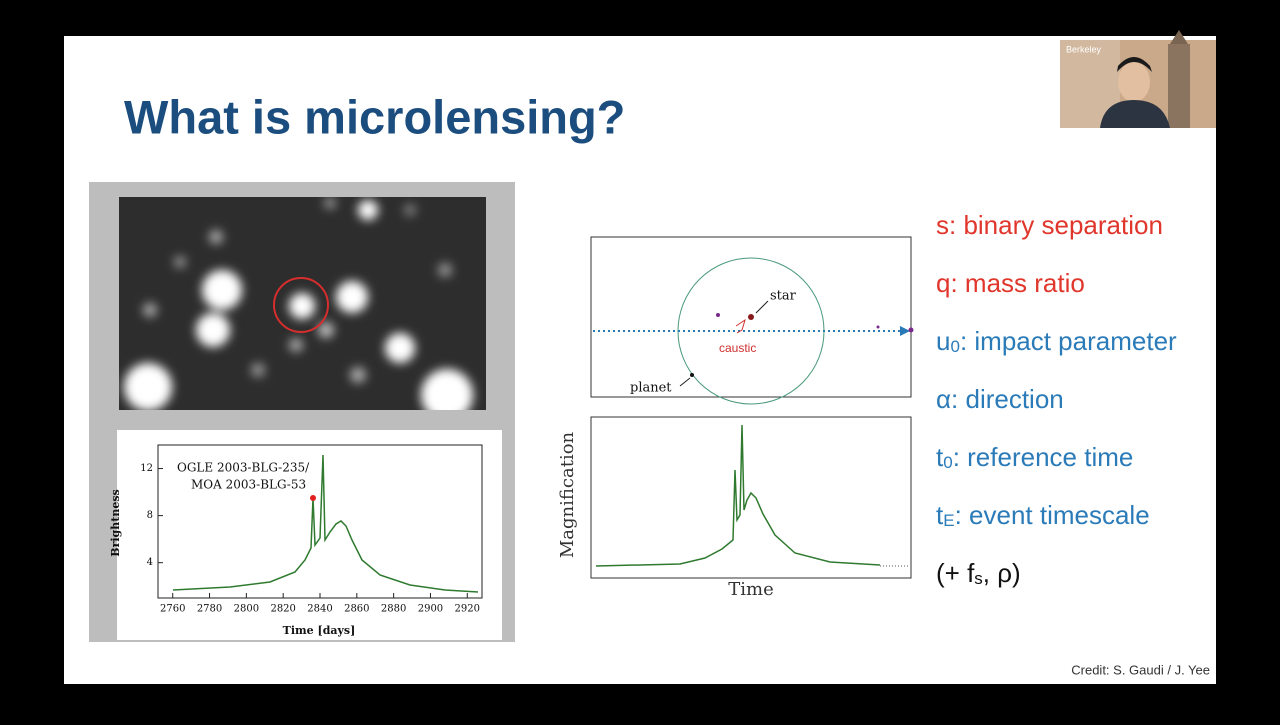  Describe the element at coordinates (1043, 457) in the screenshot. I see `parameter-text: : reference time` at that location.